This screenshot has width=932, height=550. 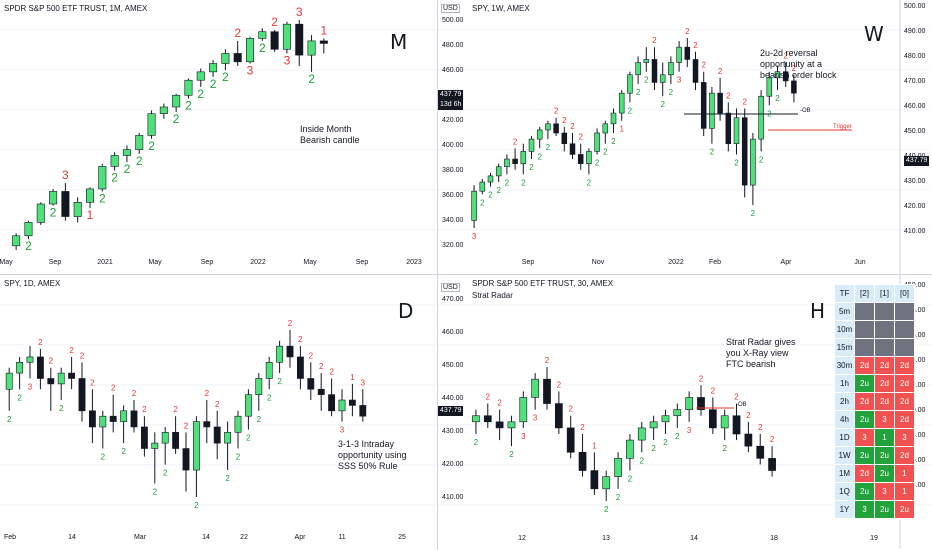 What do you see at coordinates (844, 473) in the screenshot?
I see `radar-timeframe-cell: 1M` at bounding box center [844, 473].